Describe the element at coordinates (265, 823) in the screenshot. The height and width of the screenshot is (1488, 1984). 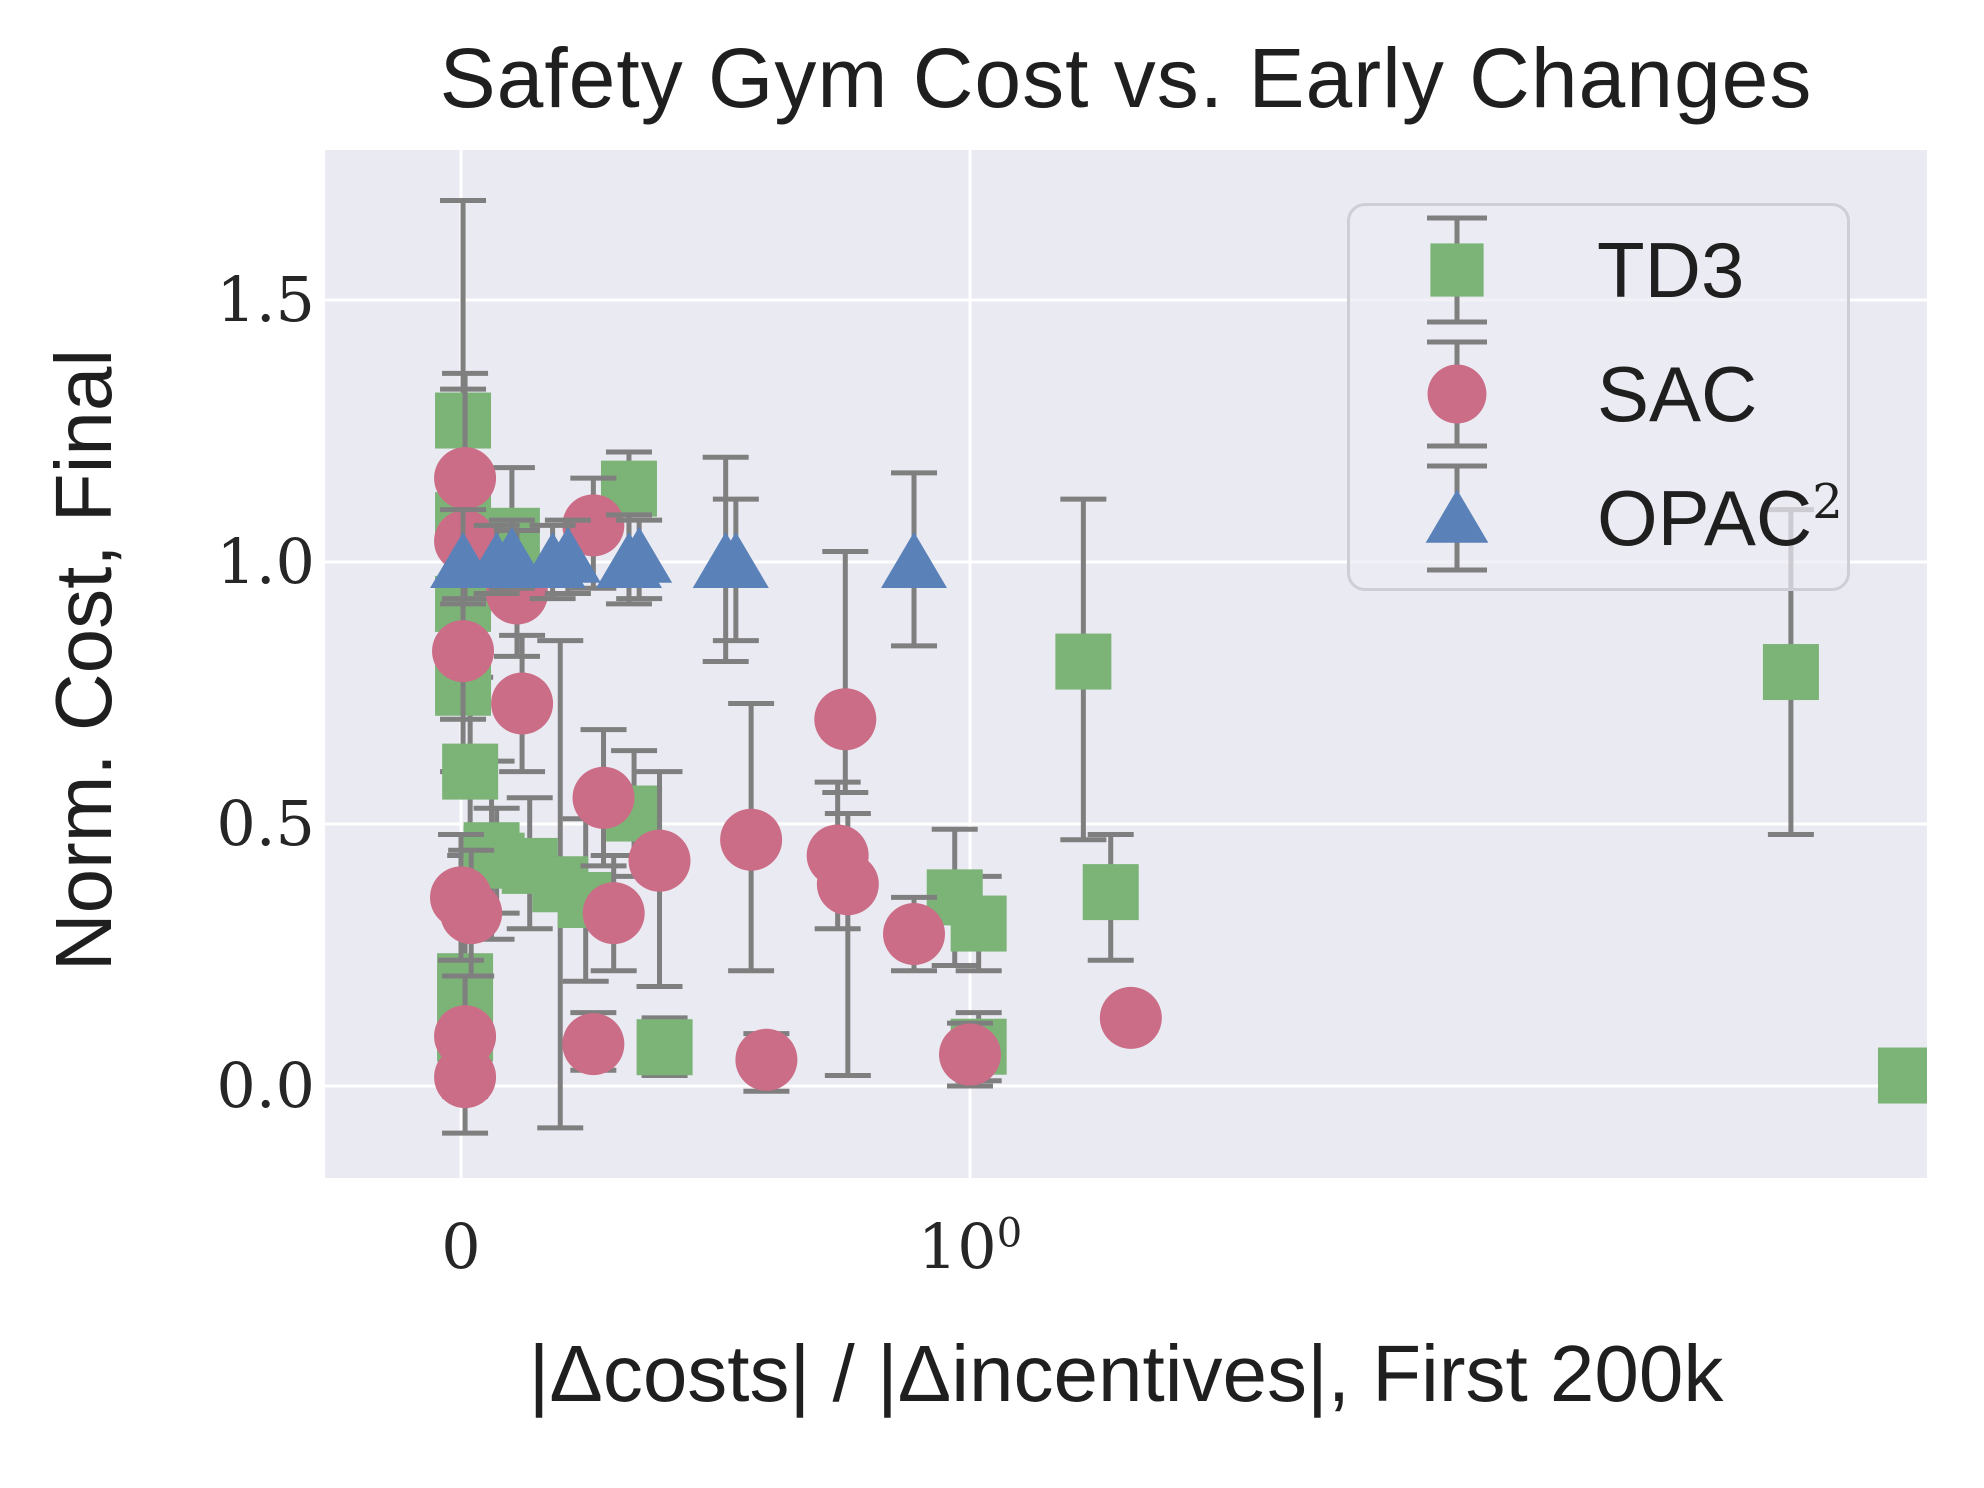
I see `y-tick-label: 0.5` at that location.